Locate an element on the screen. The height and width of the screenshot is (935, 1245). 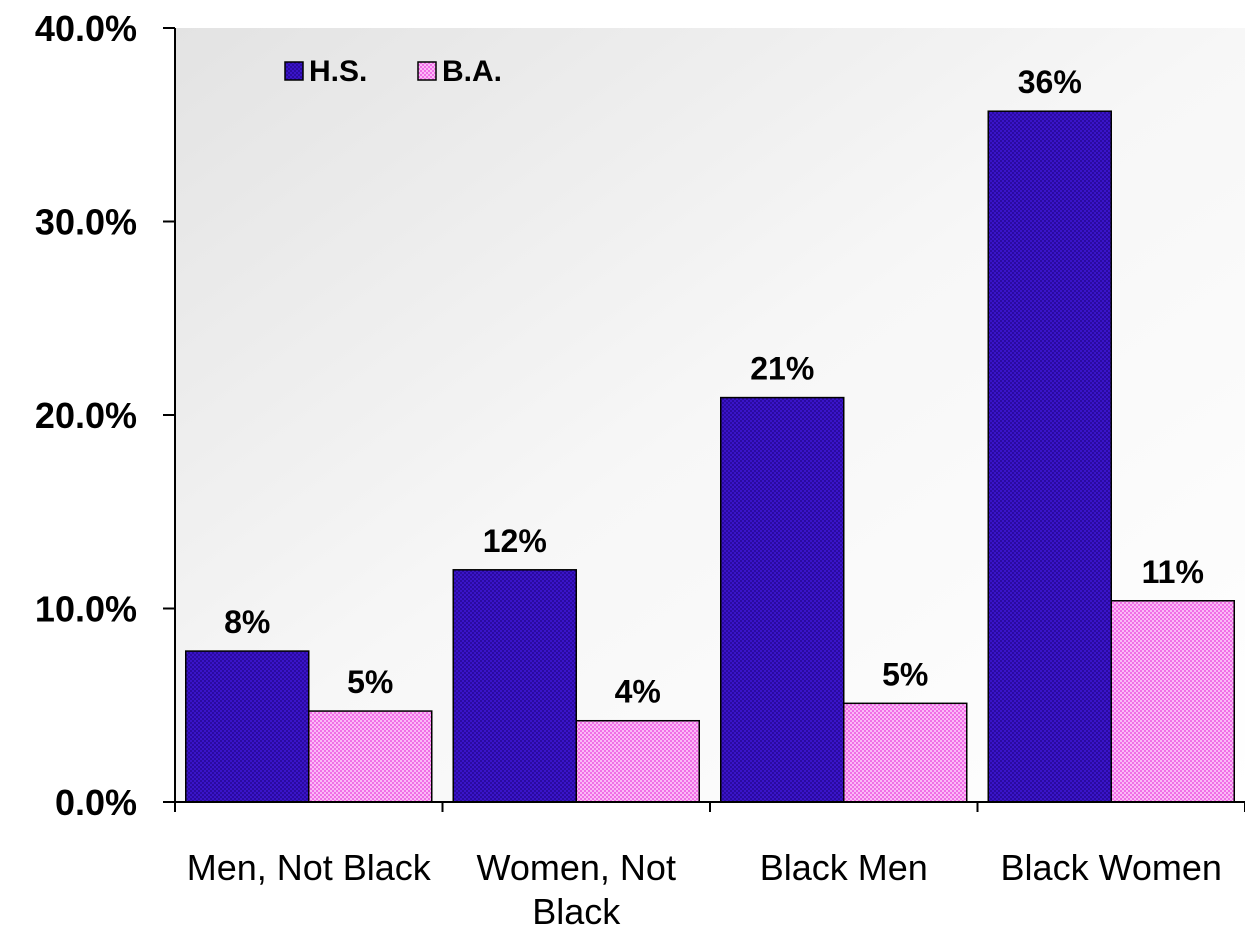
y-tick-label-4: 40.0% is located at coordinates (86, 28).